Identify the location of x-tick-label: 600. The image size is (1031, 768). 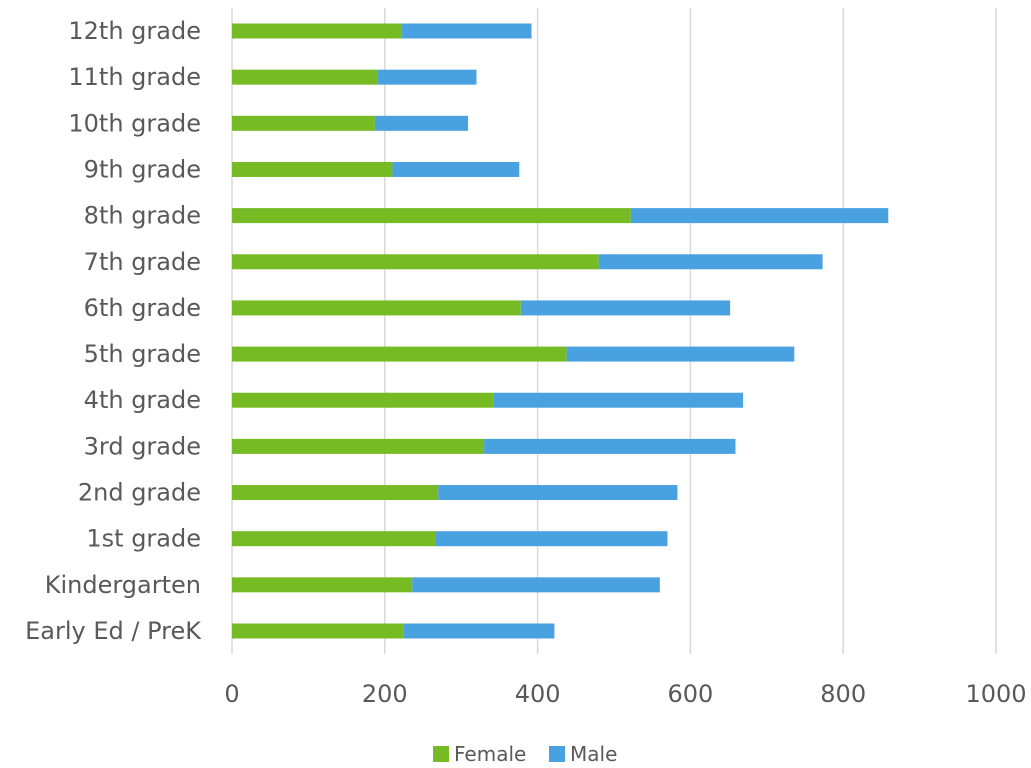
(690, 694).